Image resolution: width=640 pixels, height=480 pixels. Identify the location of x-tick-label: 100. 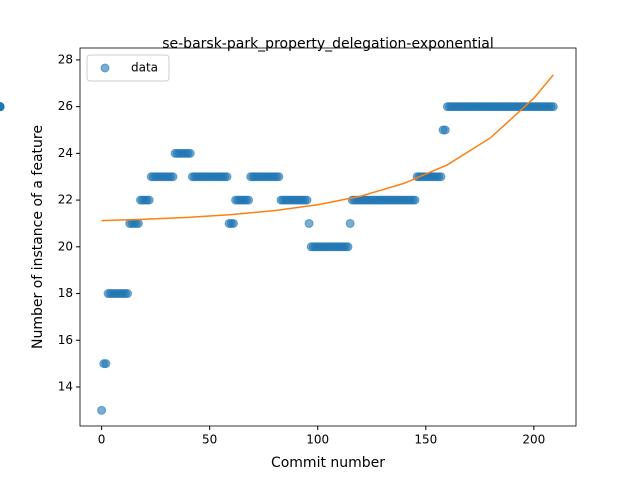
(317, 440).